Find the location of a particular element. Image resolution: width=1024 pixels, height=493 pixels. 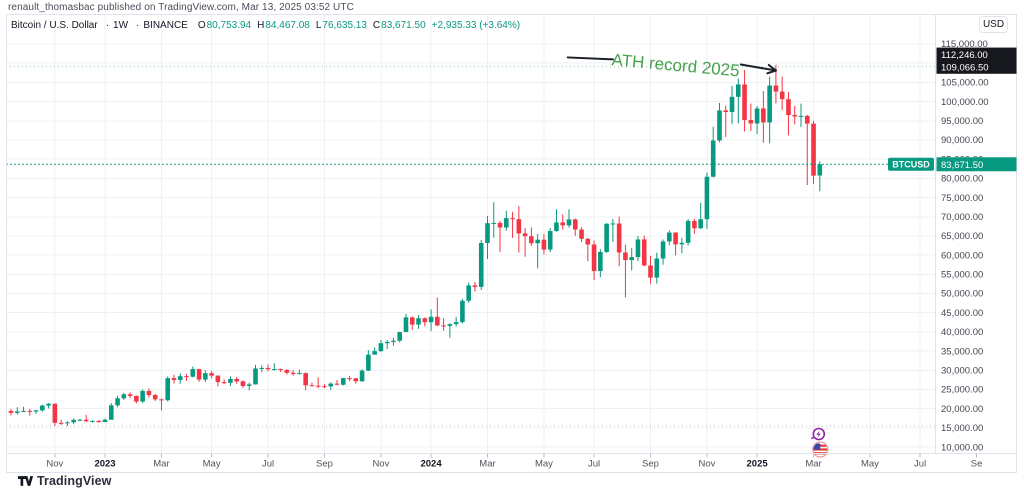

svg-text: 83,671.50 is located at coordinates (962, 165).